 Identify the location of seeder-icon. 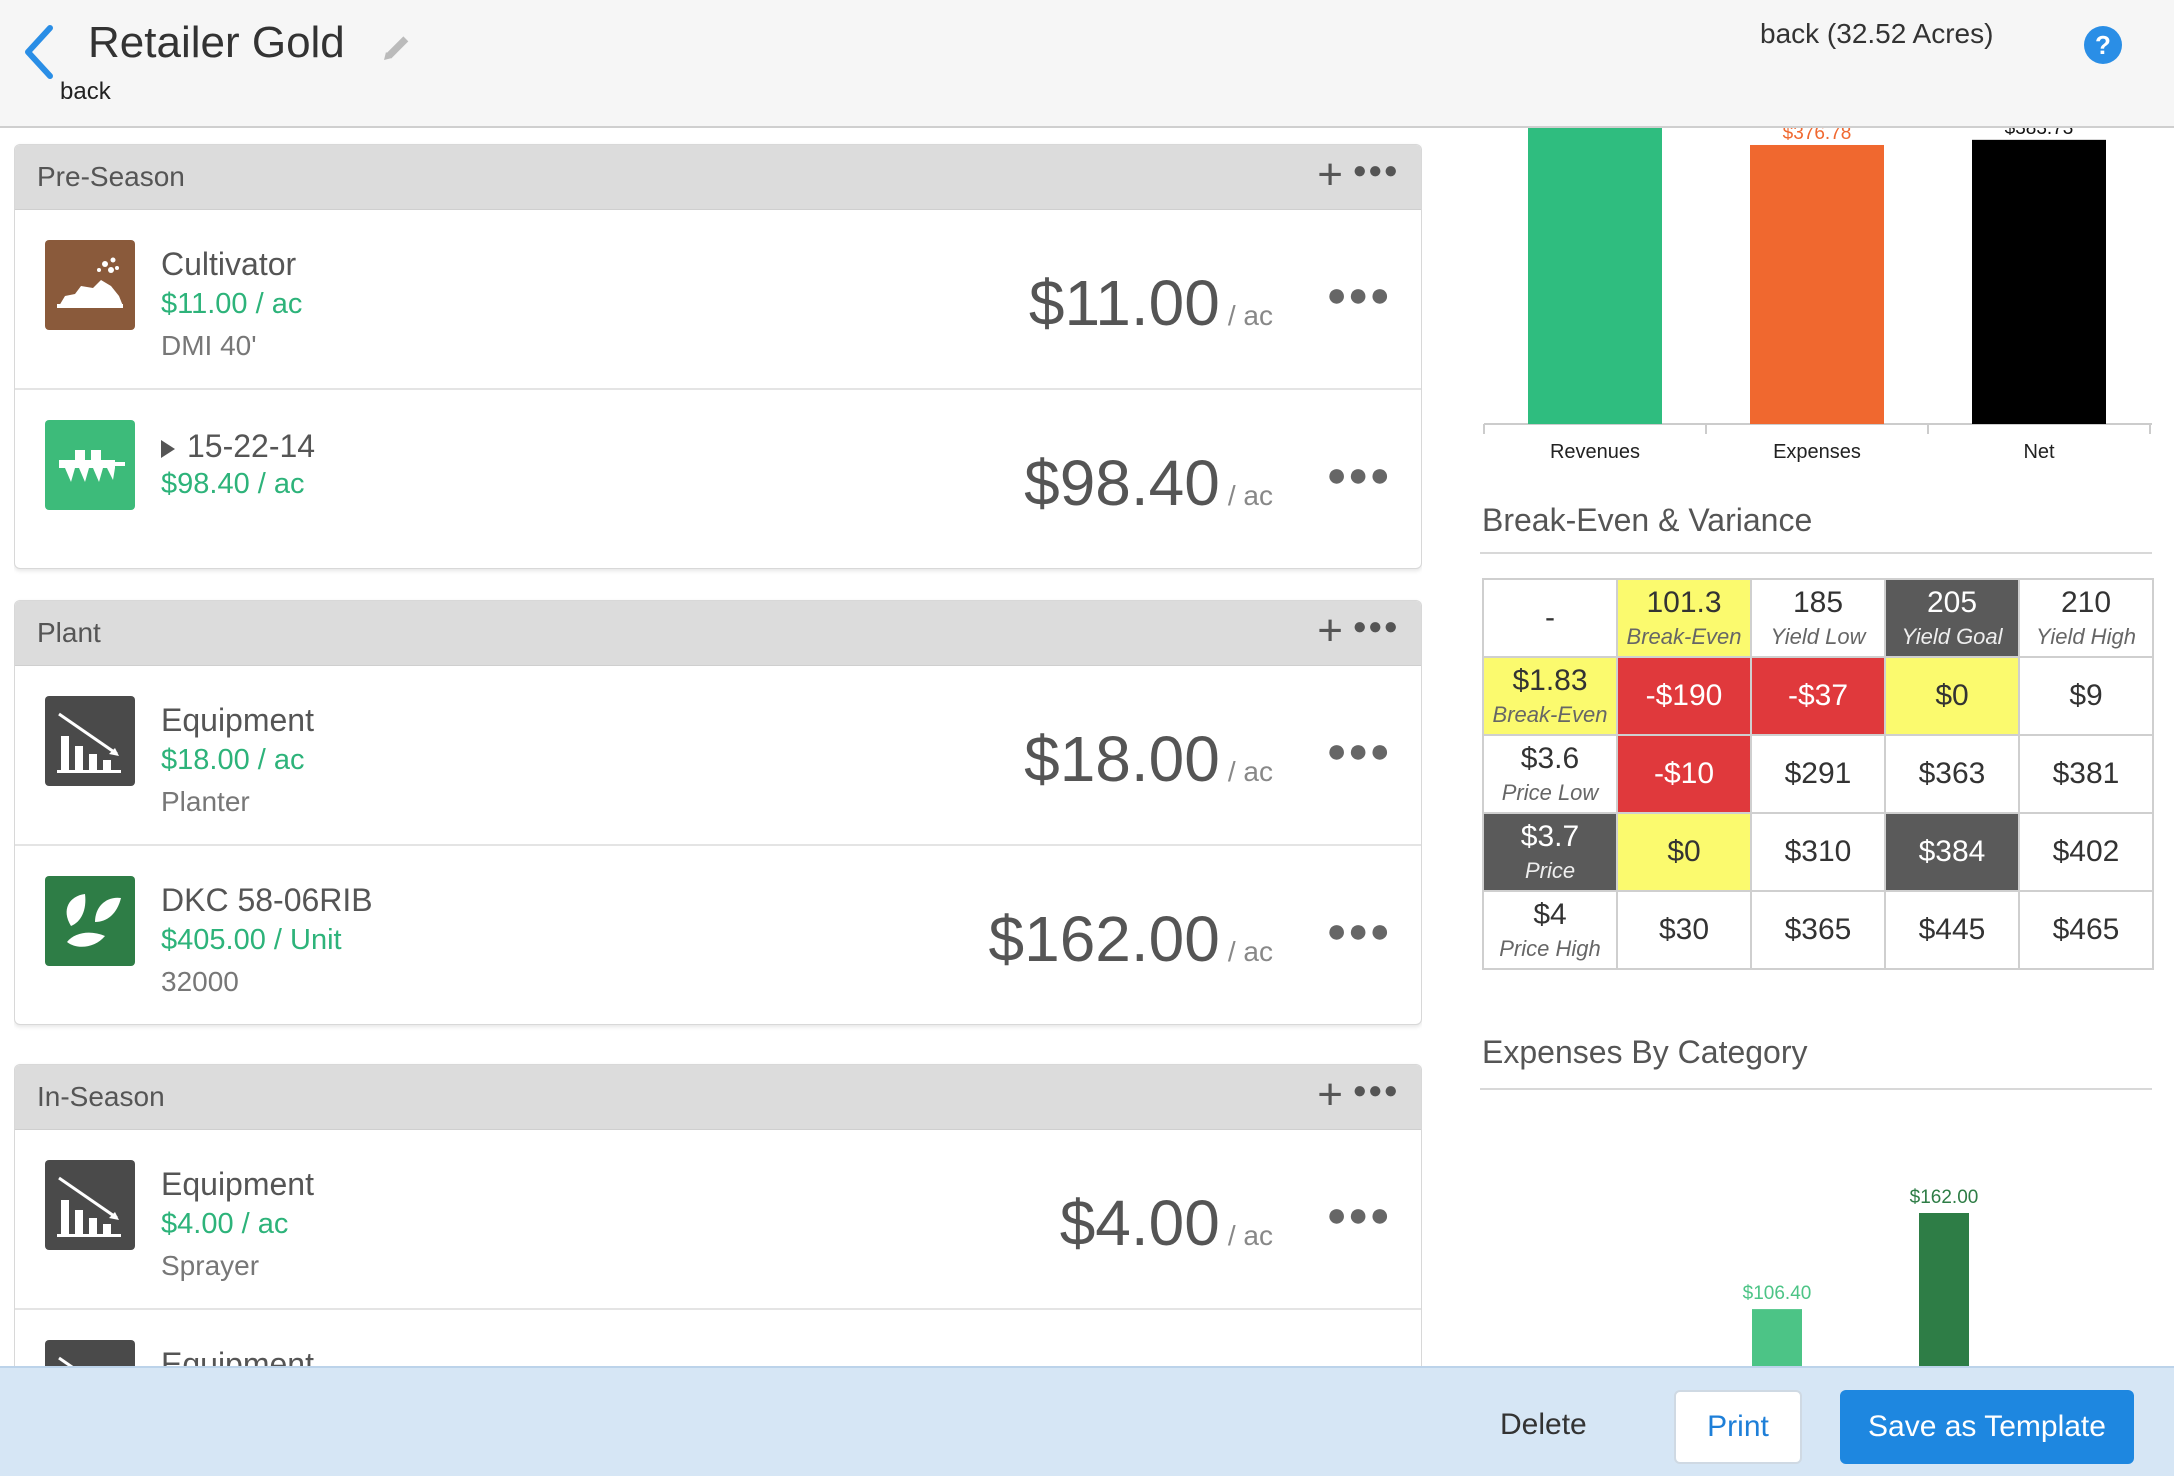
(90, 465).